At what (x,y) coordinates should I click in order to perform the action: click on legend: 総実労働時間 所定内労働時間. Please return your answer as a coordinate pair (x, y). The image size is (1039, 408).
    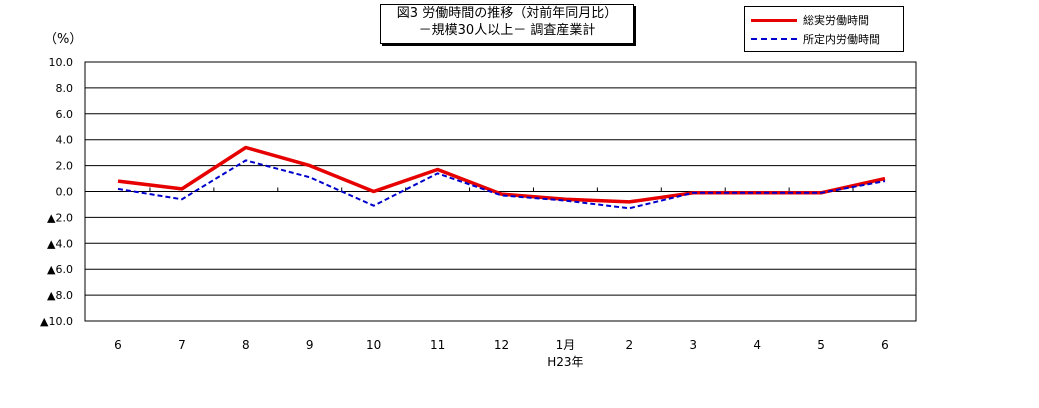
    Looking at the image, I should click on (824, 29).